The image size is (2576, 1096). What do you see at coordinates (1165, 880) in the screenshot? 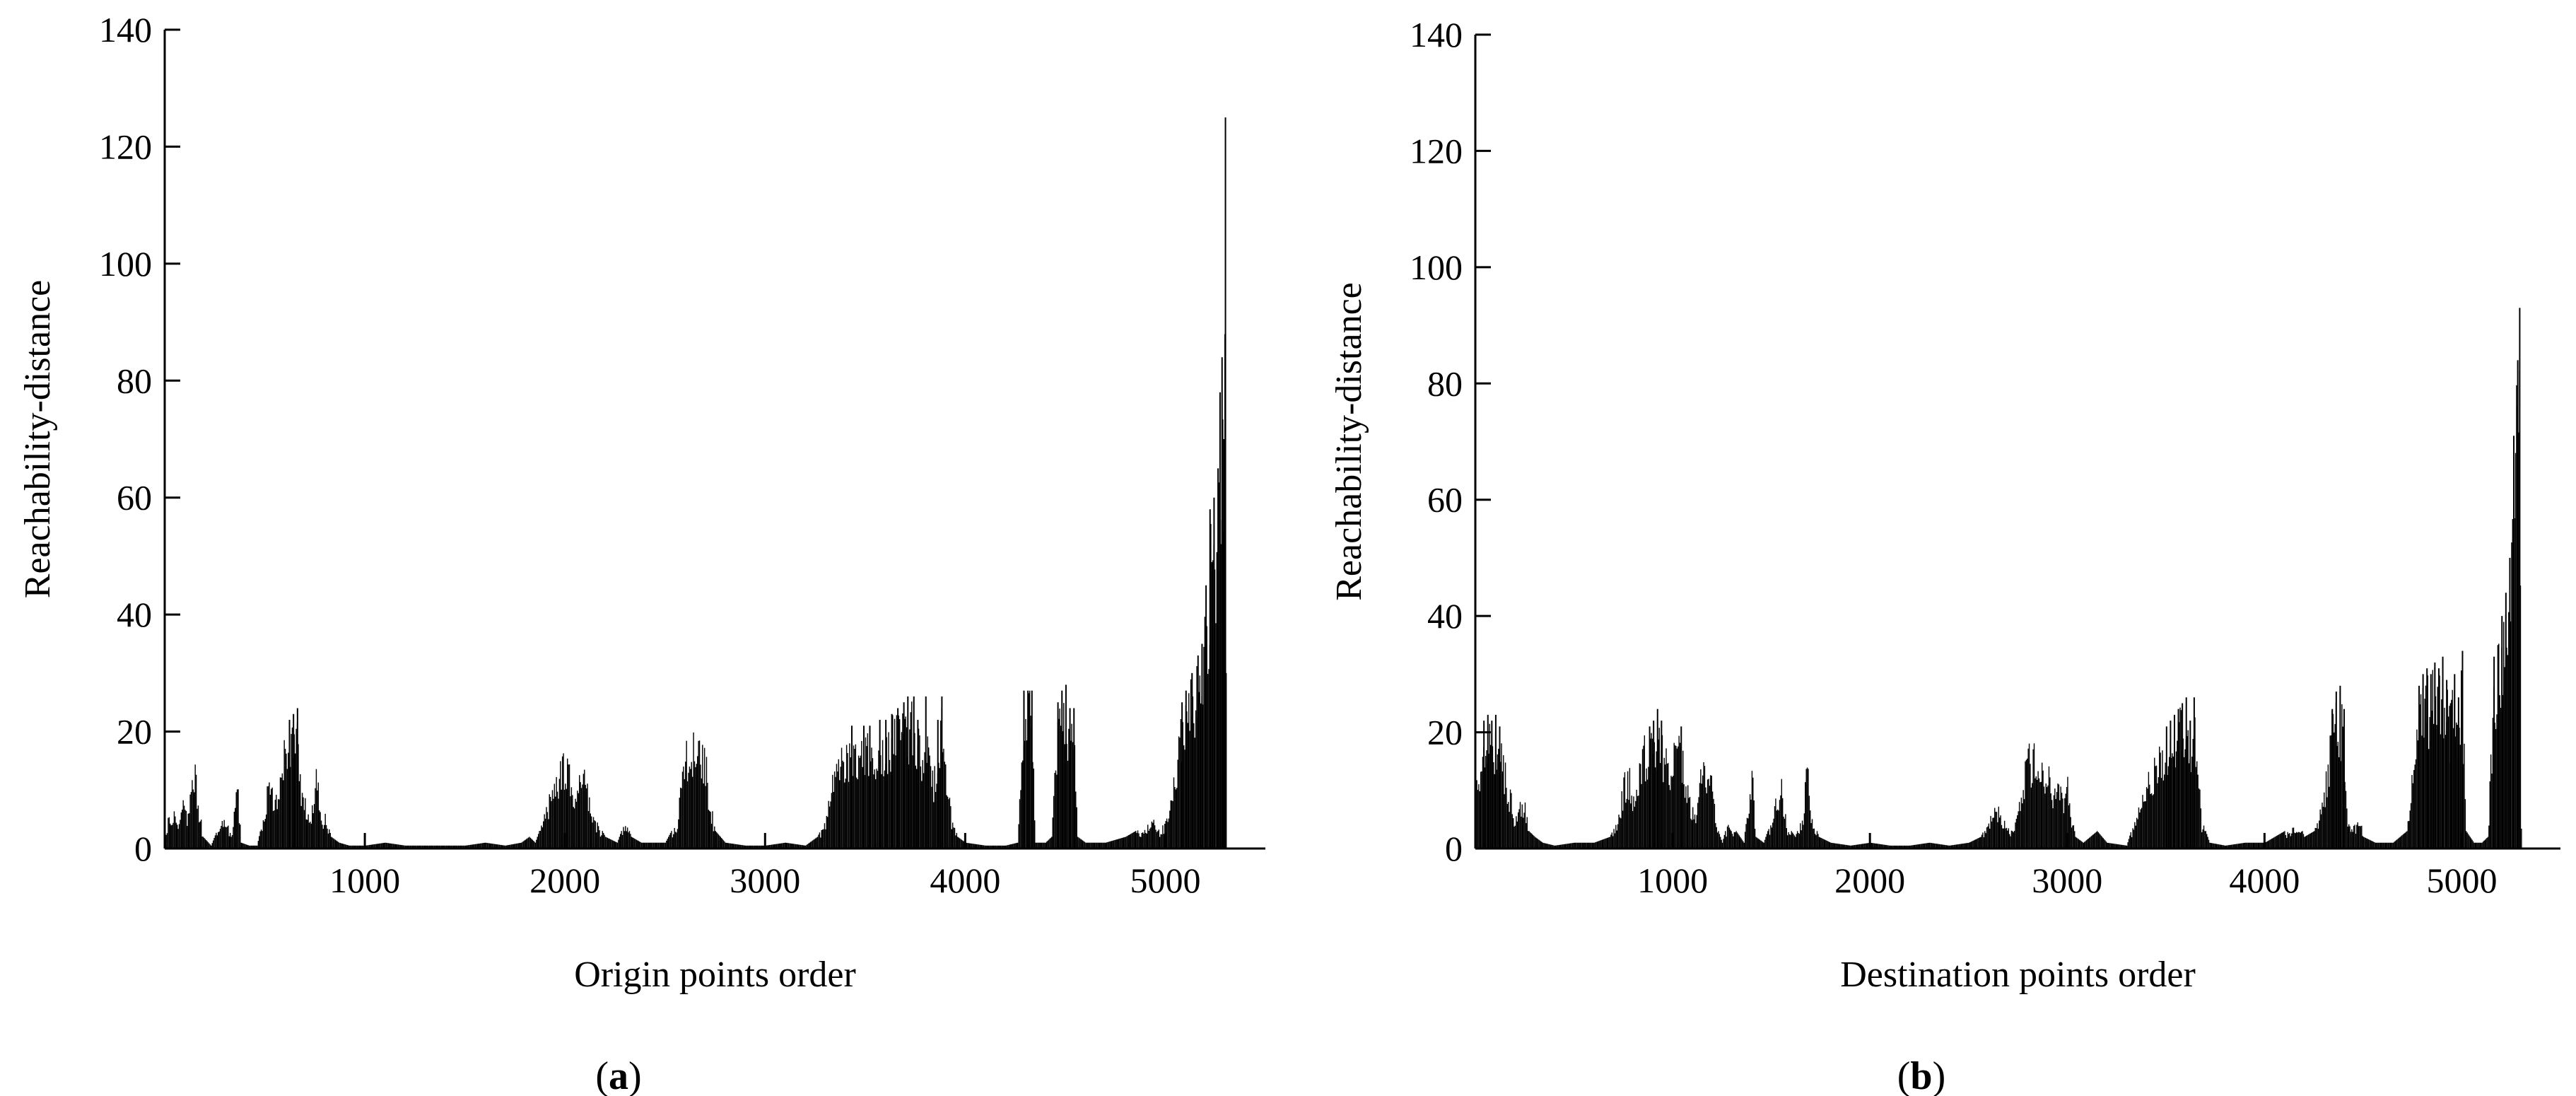
I see `x-tick-label: 5000` at bounding box center [1165, 880].